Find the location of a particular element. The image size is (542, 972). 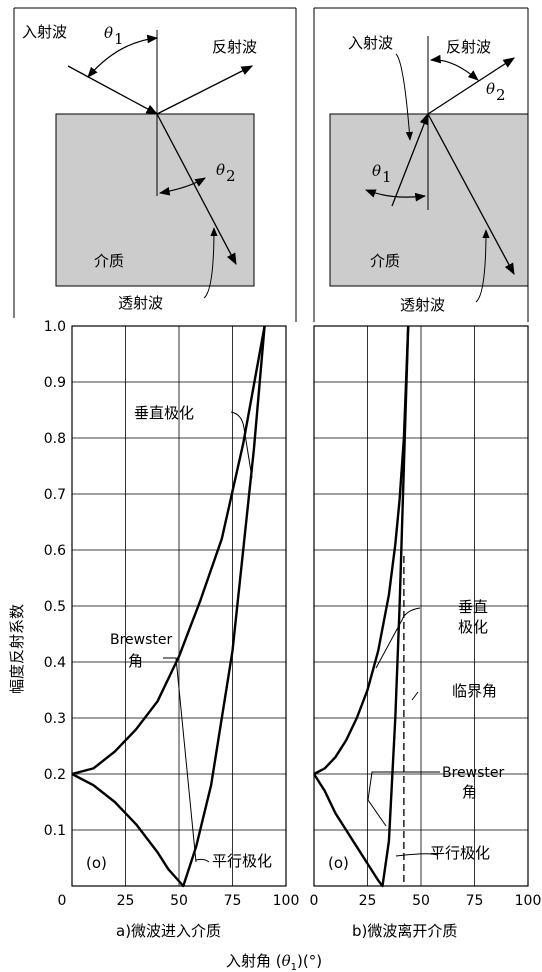

reflected-wave-label-right: 反射波 is located at coordinates (468, 47).